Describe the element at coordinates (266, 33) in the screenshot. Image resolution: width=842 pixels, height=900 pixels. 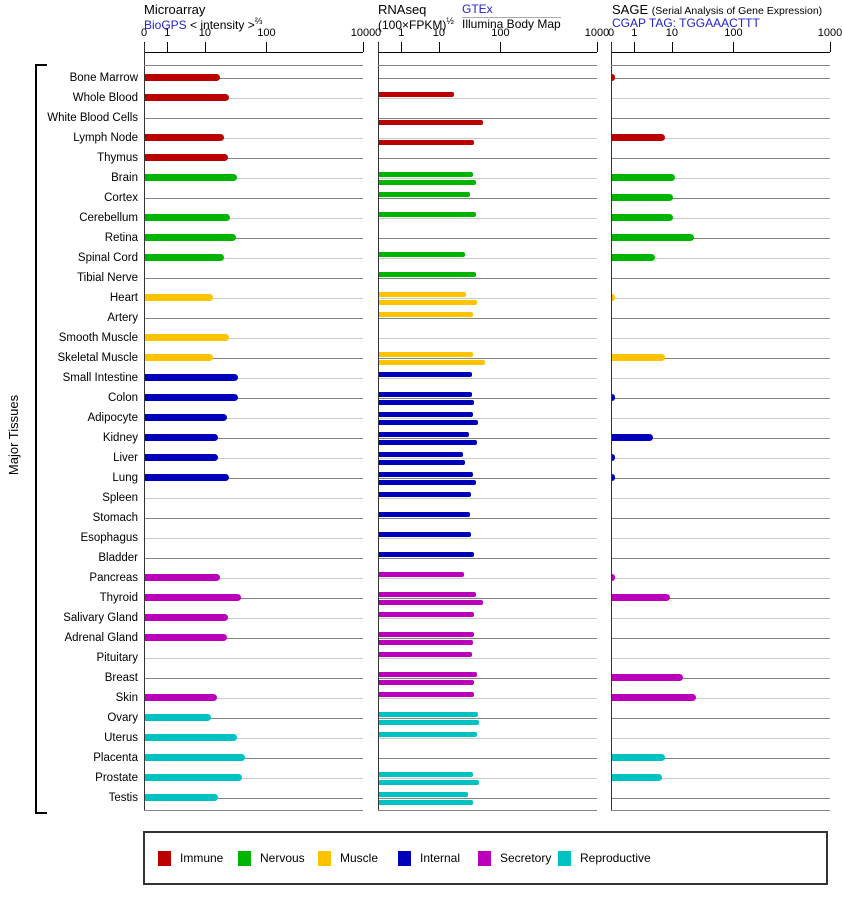
I see `microarray-axis-tick-label: 100` at that location.